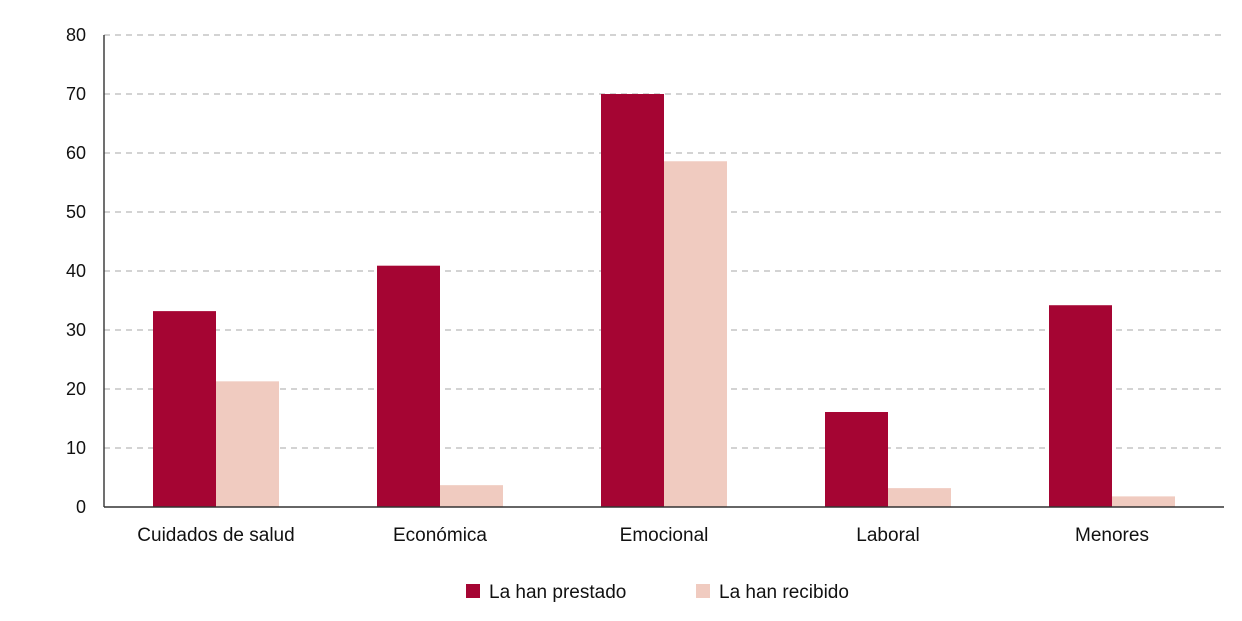 The image size is (1242, 621). Describe the element at coordinates (664, 535) in the screenshot. I see `x-category-label: Emocional` at that location.